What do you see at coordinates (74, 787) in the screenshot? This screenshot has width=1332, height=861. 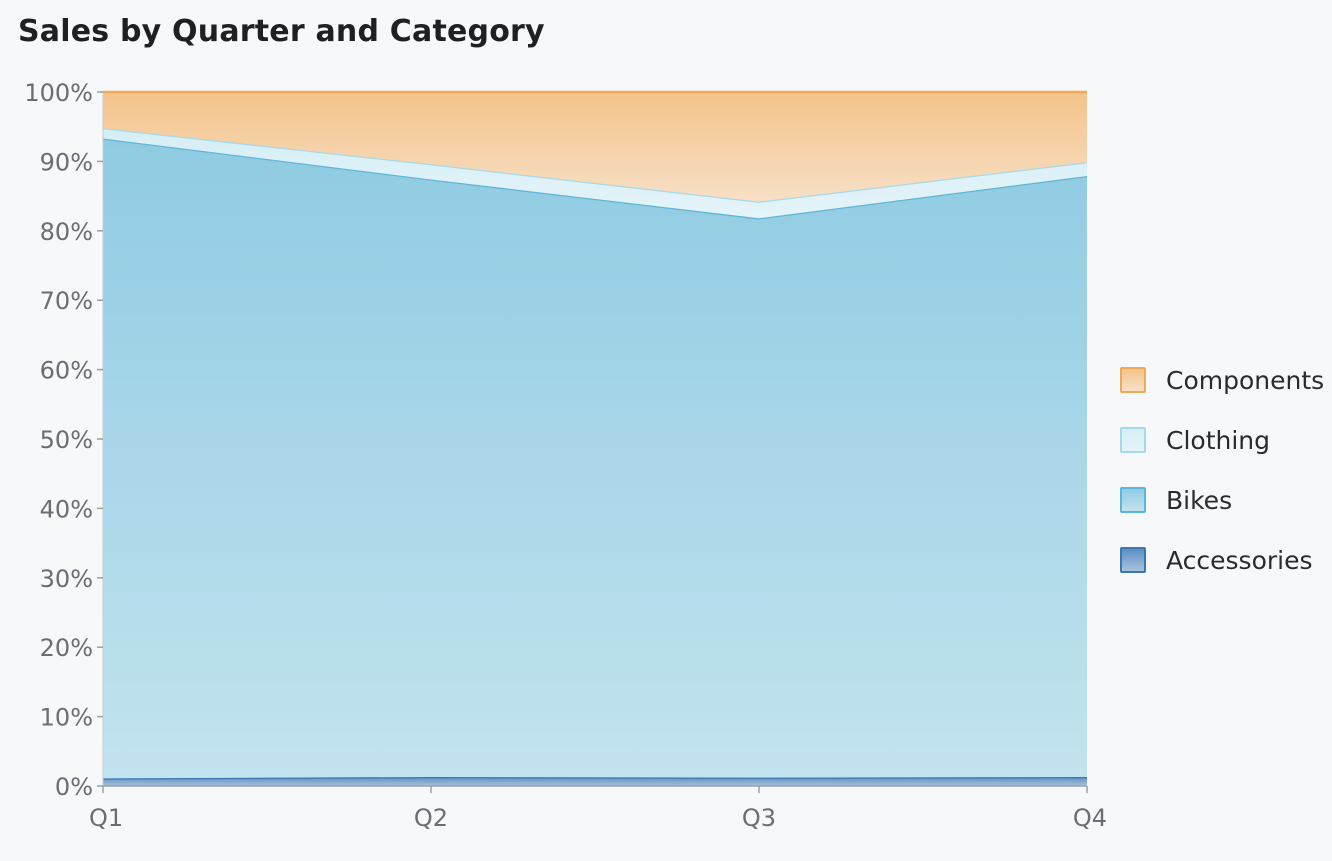 I see `y-tick-label: 0%` at bounding box center [74, 787].